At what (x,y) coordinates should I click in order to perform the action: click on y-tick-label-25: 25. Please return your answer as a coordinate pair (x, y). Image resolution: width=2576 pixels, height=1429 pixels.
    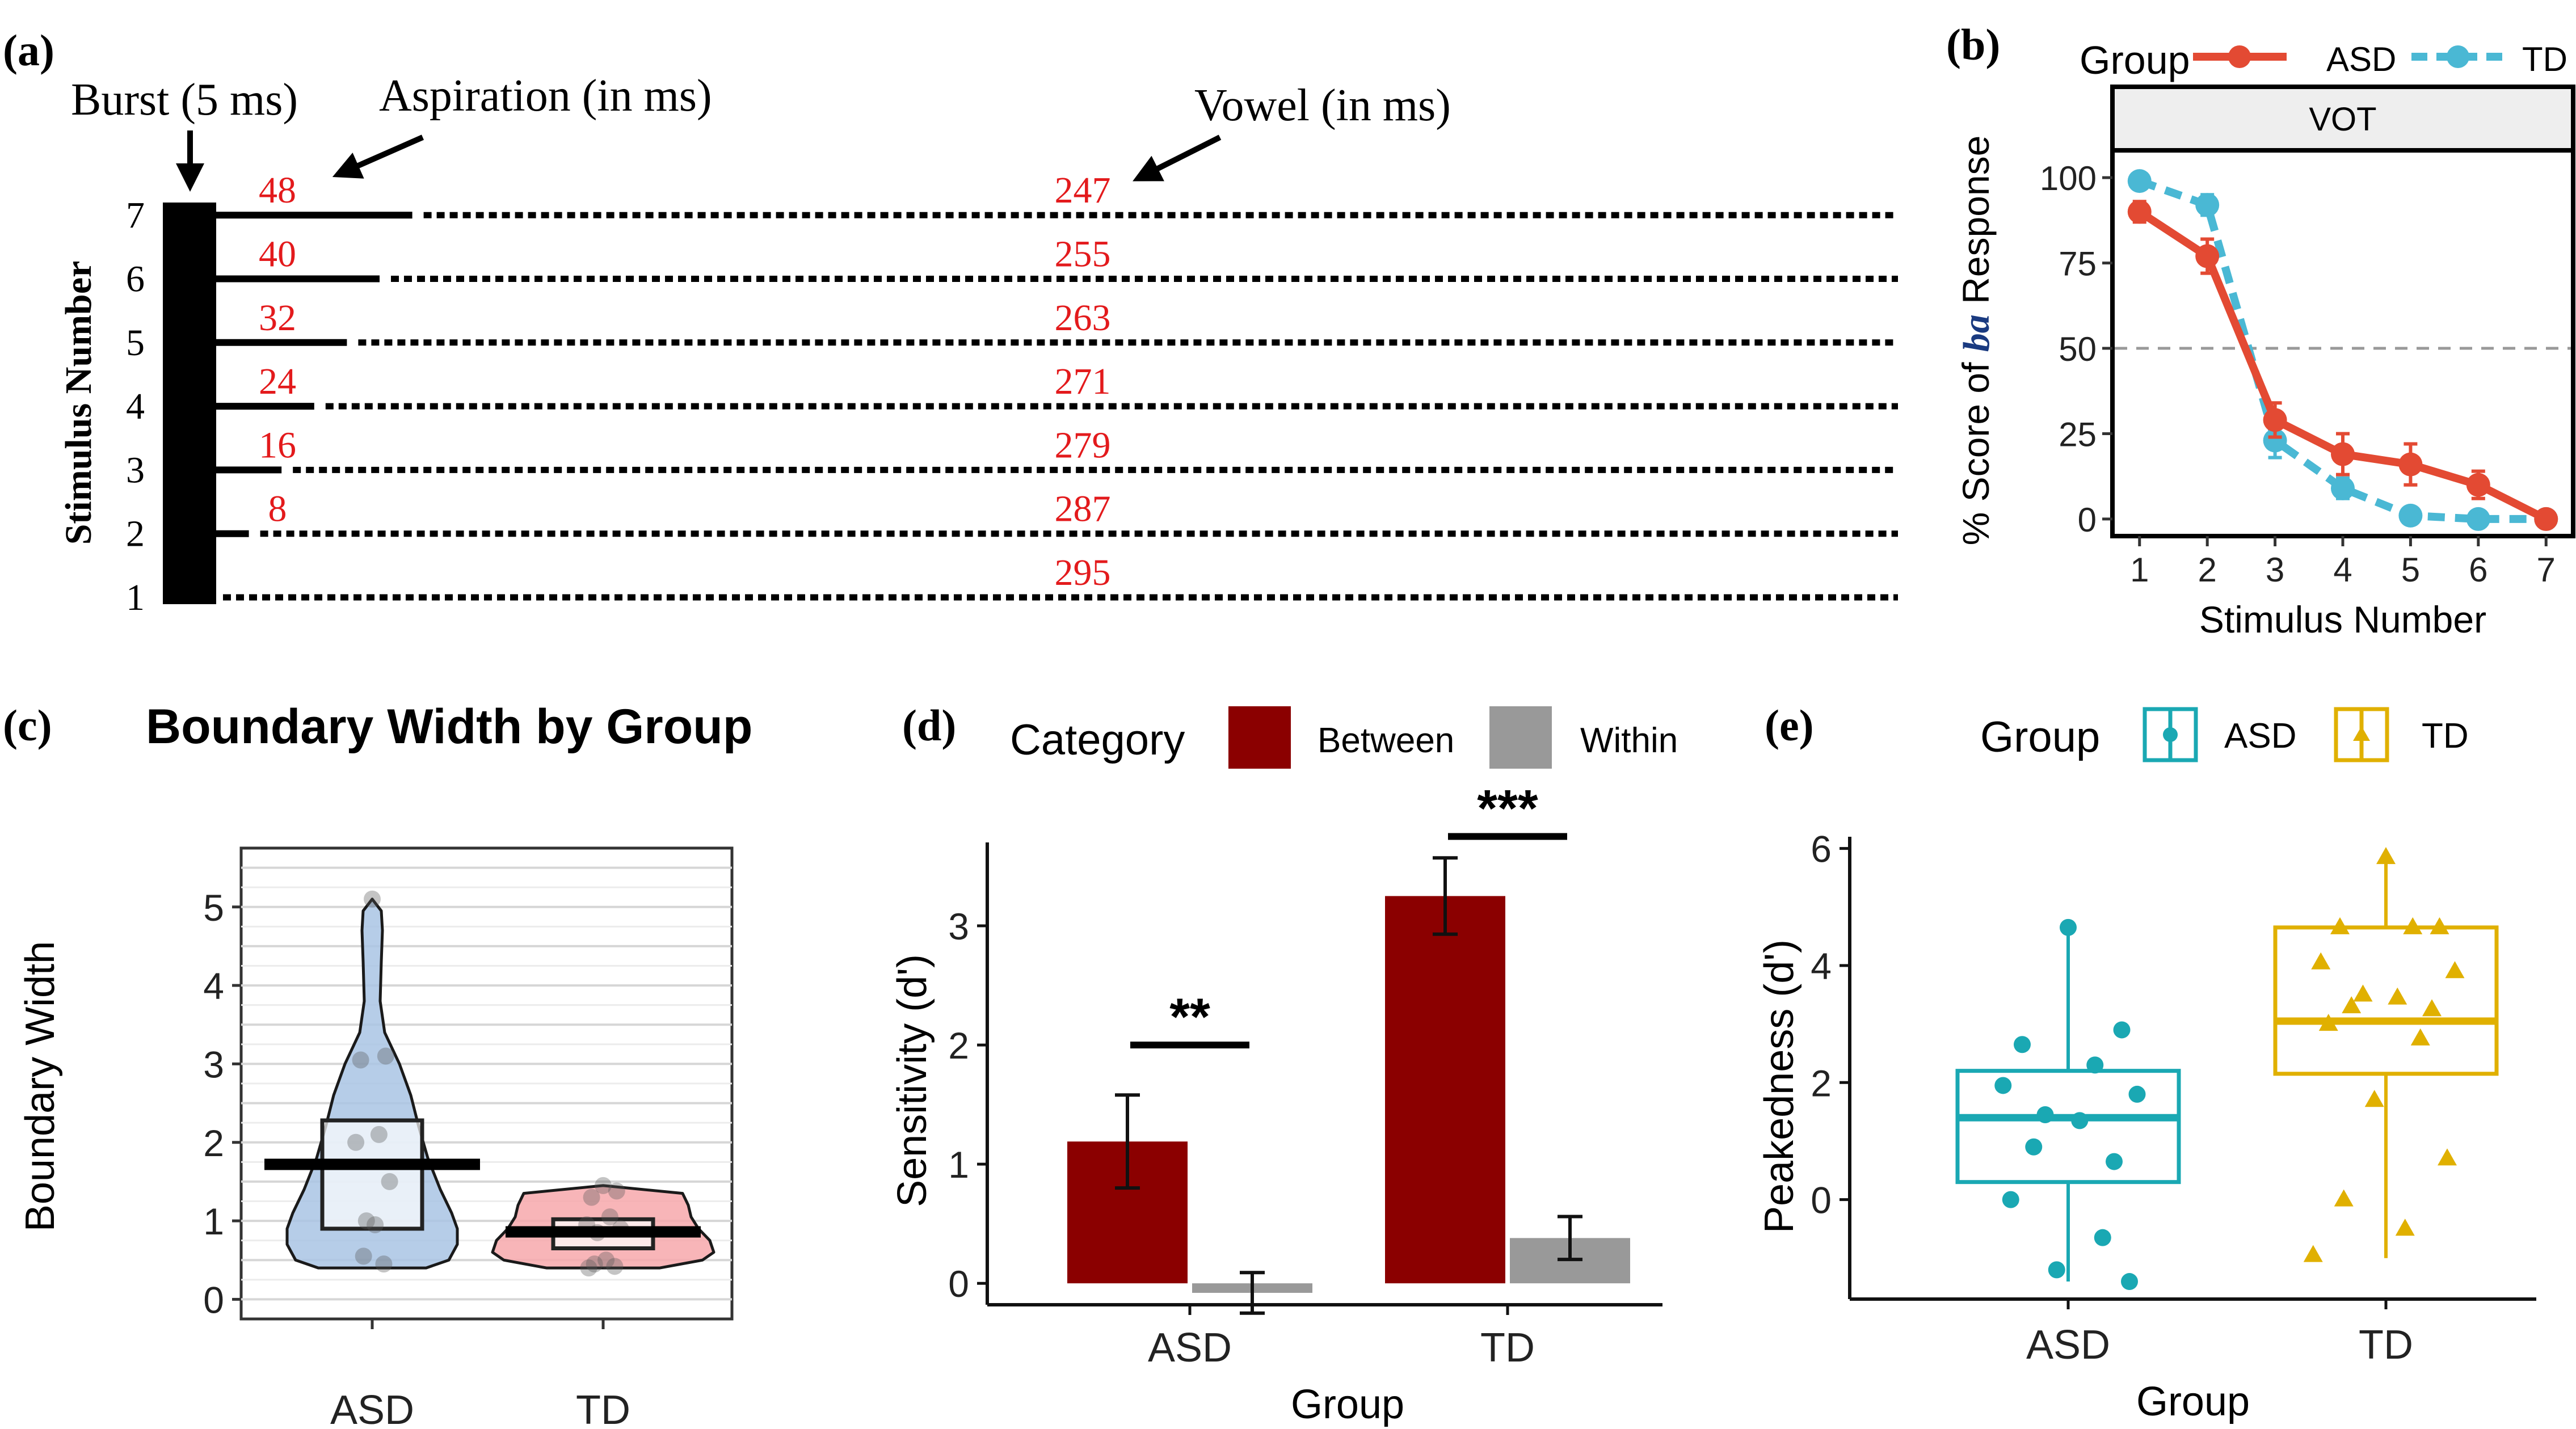
    Looking at the image, I should click on (2078, 434).